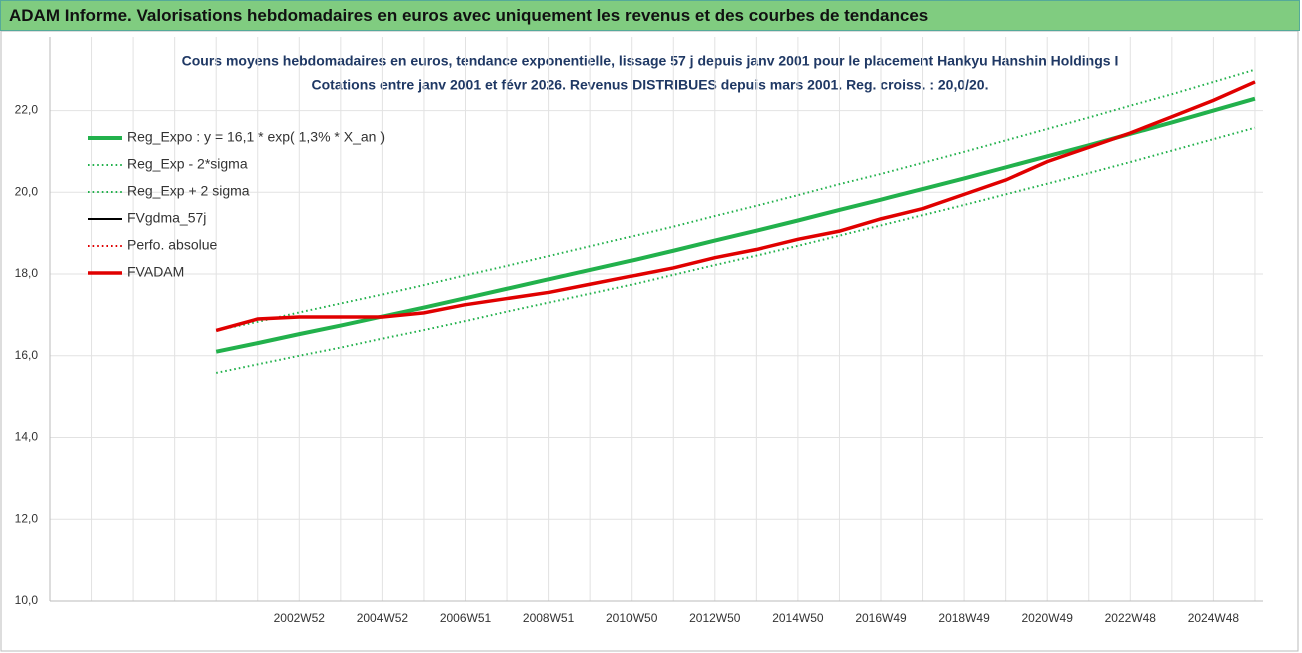 This screenshot has height=653, width=1302. Describe the element at coordinates (27, 600) in the screenshot. I see `y-tick-label: 10,0` at that location.